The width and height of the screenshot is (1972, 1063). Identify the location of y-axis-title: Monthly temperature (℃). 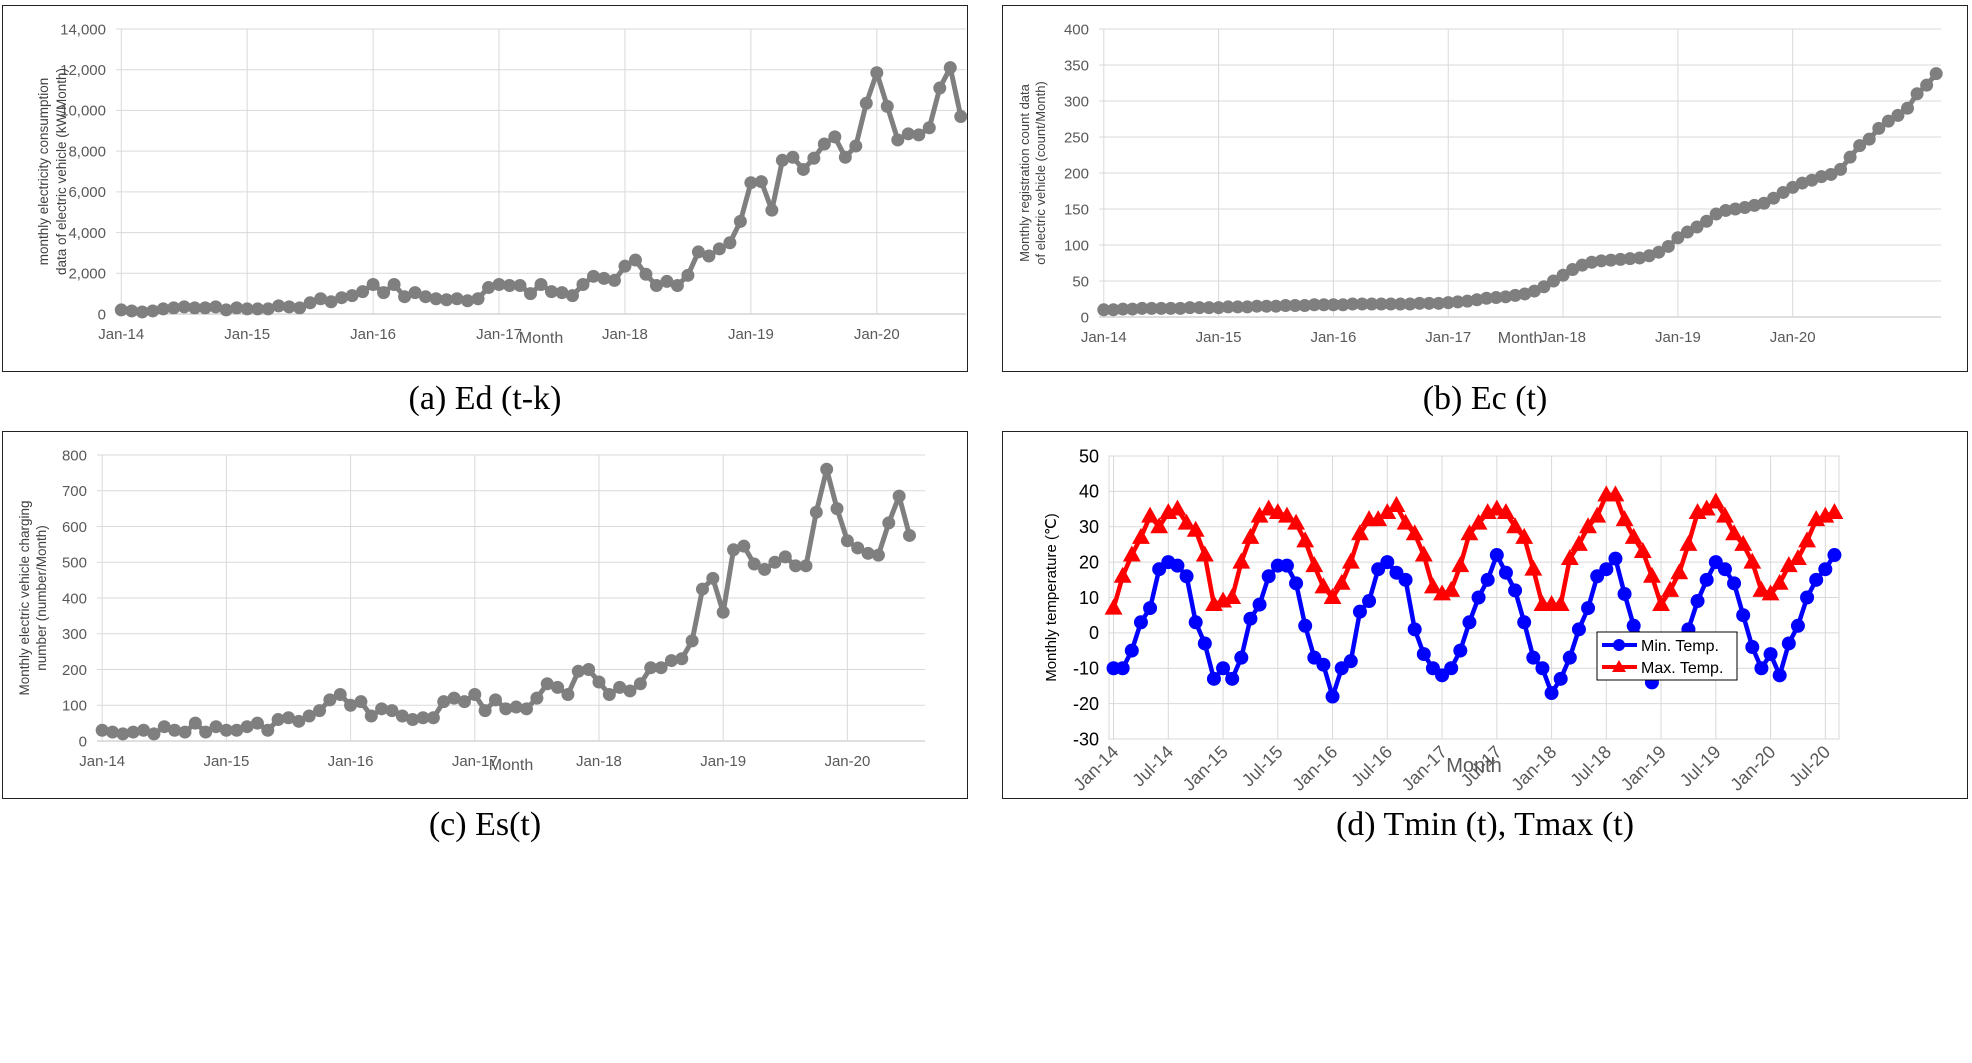
(1051, 597).